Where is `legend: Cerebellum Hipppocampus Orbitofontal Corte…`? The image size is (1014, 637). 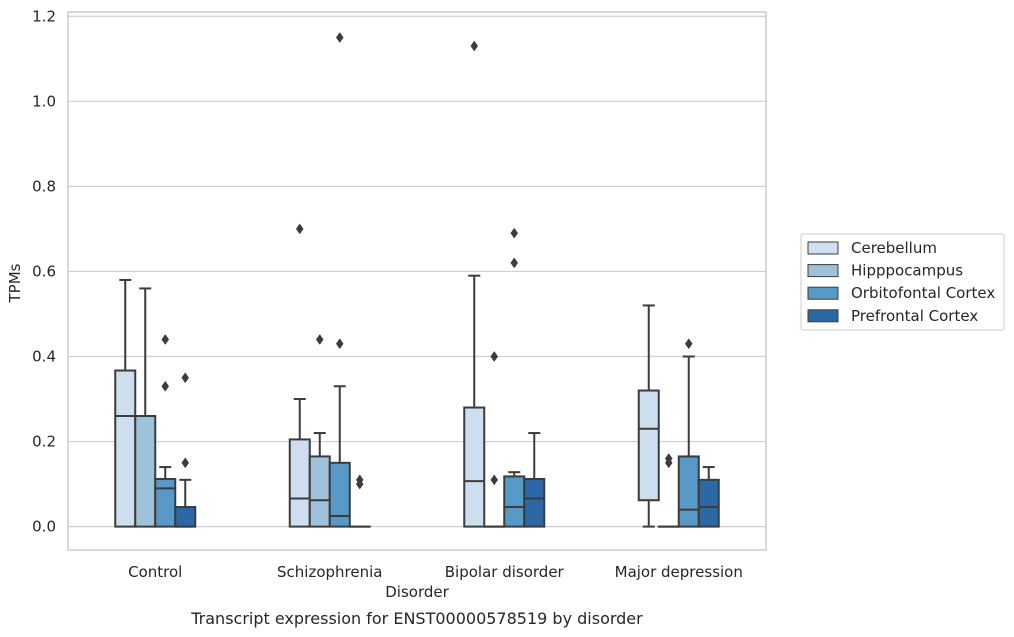 legend: Cerebellum Hipppocampus Orbitofontal Corte… is located at coordinates (902, 282).